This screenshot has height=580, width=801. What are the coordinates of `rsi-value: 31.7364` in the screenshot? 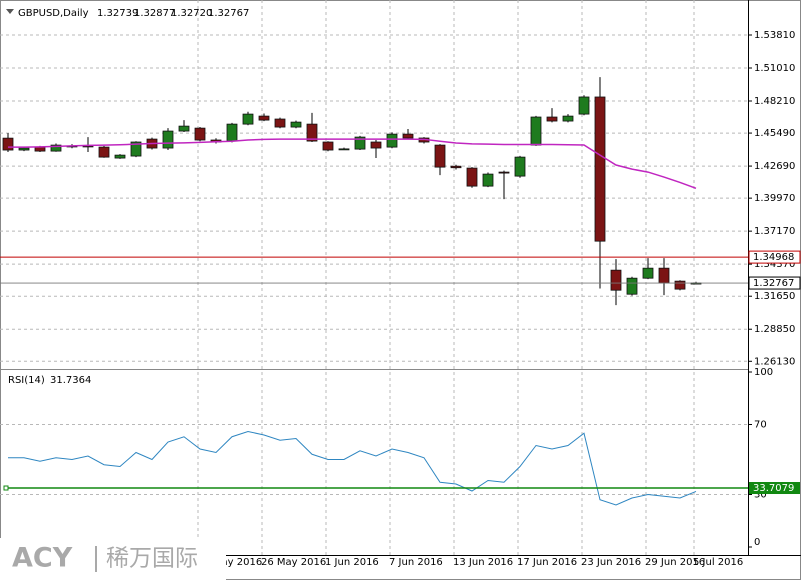 It's located at (70, 380).